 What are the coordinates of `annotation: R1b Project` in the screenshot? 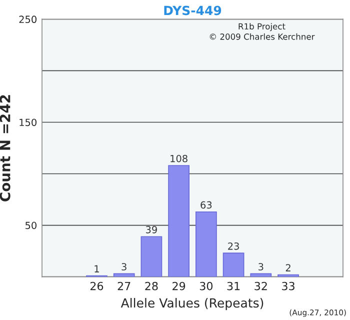 It's located at (262, 27).